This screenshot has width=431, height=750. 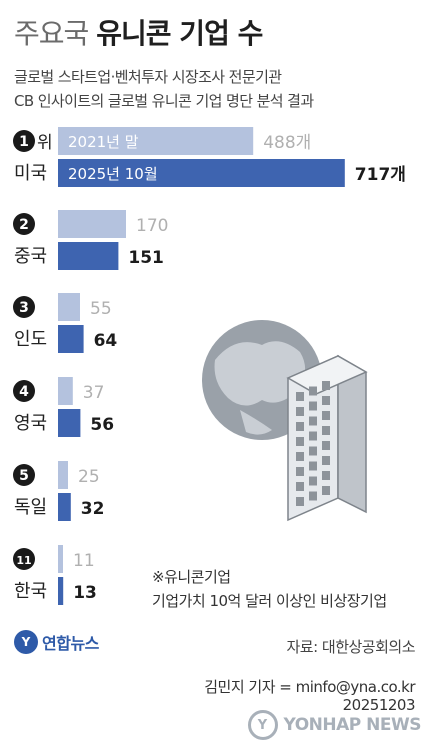 What do you see at coordinates (85, 593) in the screenshot?
I see `value-label-5-new: 13` at bounding box center [85, 593].